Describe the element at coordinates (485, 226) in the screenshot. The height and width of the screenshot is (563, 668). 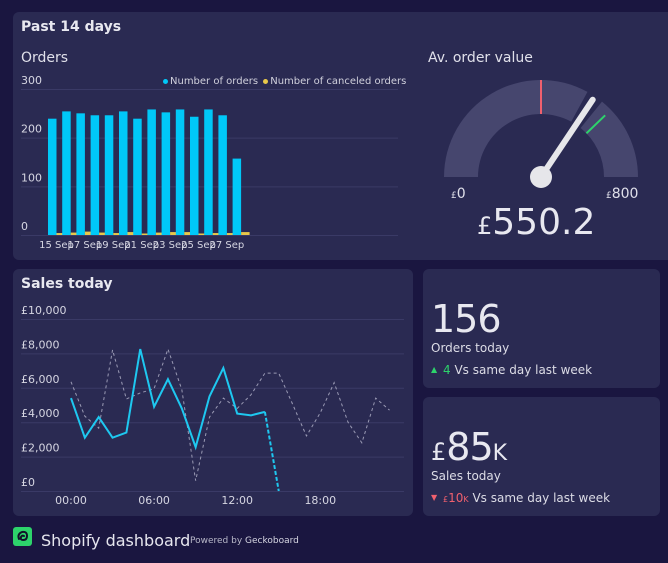
I see `gauge-currency: £` at that location.